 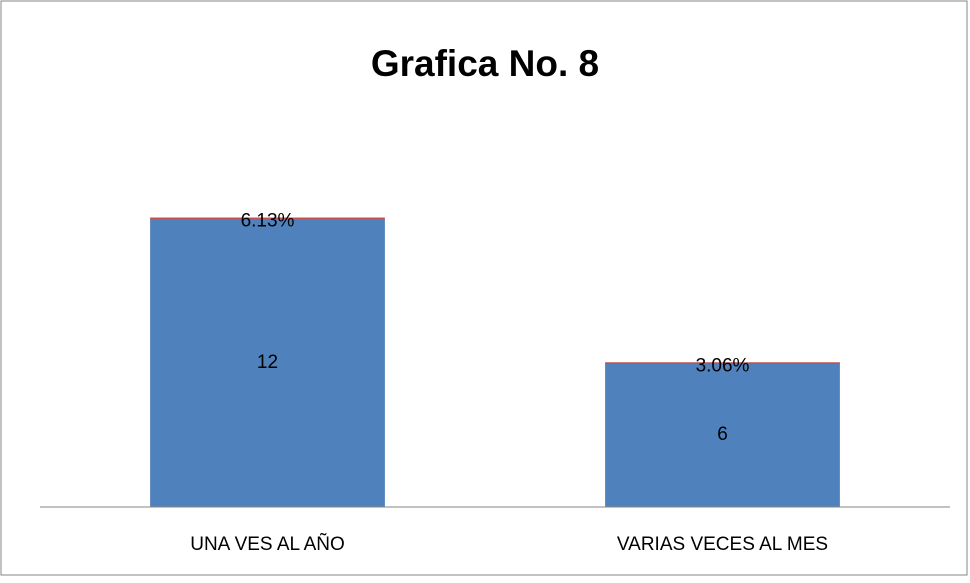 What do you see at coordinates (722, 544) in the screenshot?
I see `x-tick-label: VARIAS VECES AL MES` at bounding box center [722, 544].